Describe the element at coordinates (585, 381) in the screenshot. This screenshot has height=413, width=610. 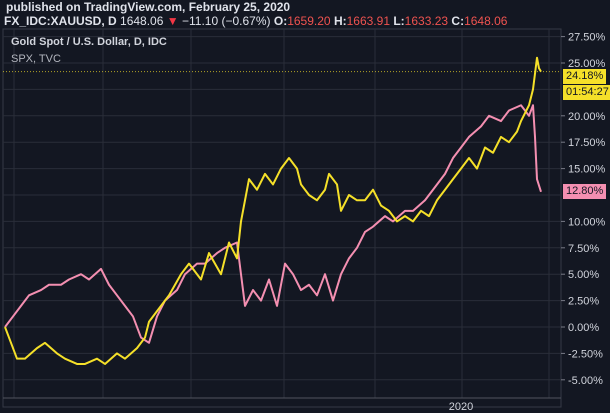
I see `y-tick-label: -5.00%` at that location.